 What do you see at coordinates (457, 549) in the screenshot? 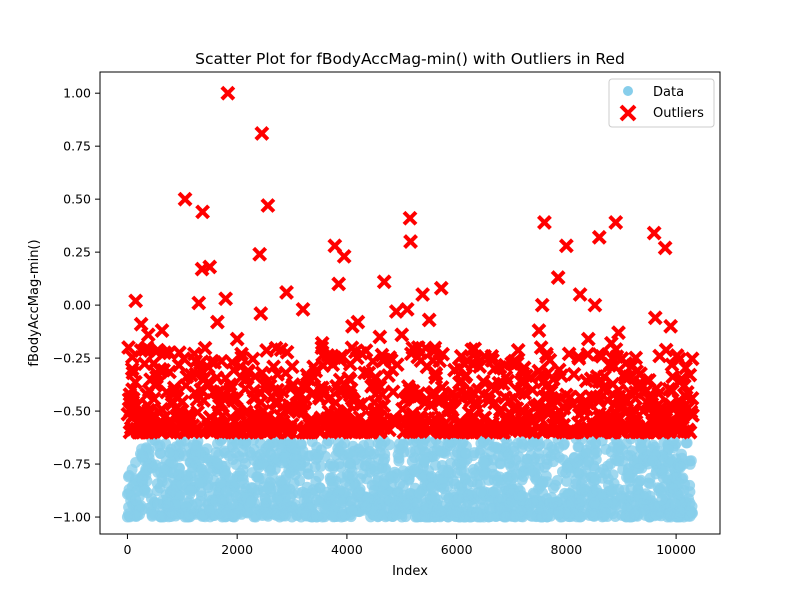
I see `x-tick-label: 6000` at bounding box center [457, 549].